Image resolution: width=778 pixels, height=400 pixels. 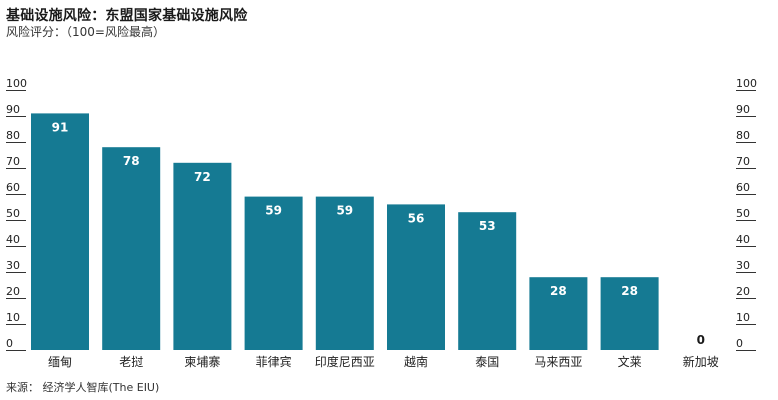 What do you see at coordinates (131, 362) in the screenshot?
I see `category-label: 老挝` at bounding box center [131, 362].